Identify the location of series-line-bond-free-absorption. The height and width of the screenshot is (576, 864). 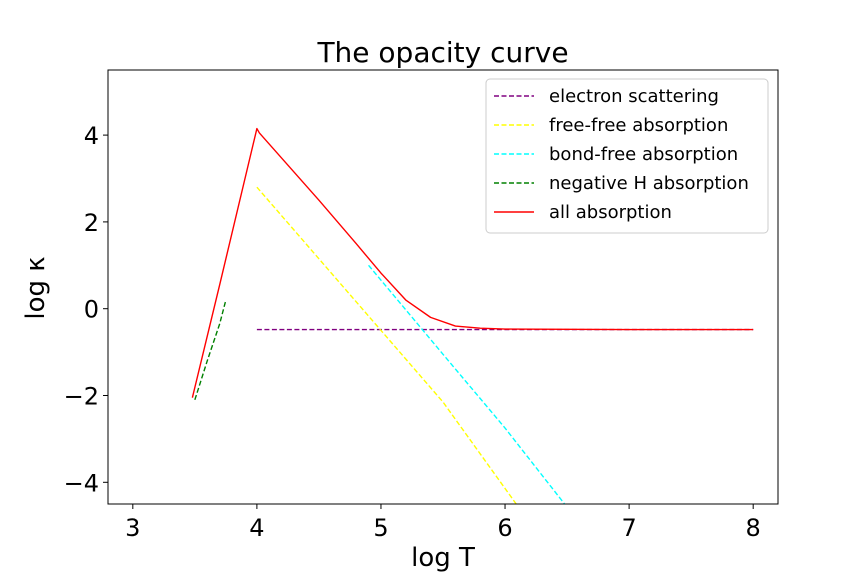
(467, 384).